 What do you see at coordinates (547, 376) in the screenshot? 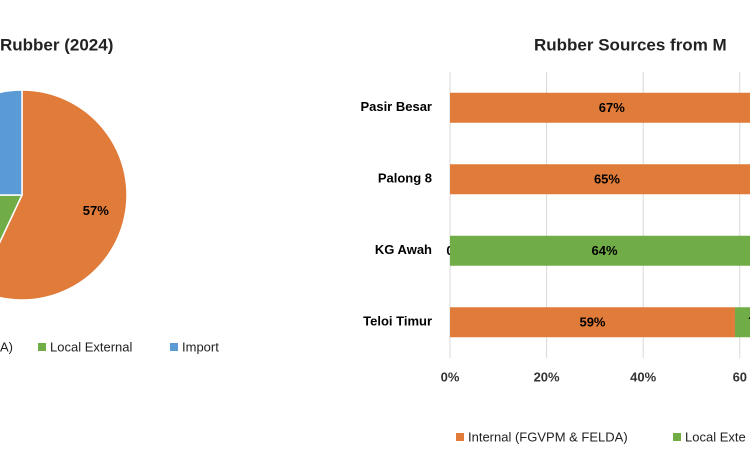
I see `x-tick-label: 20%` at bounding box center [547, 376].